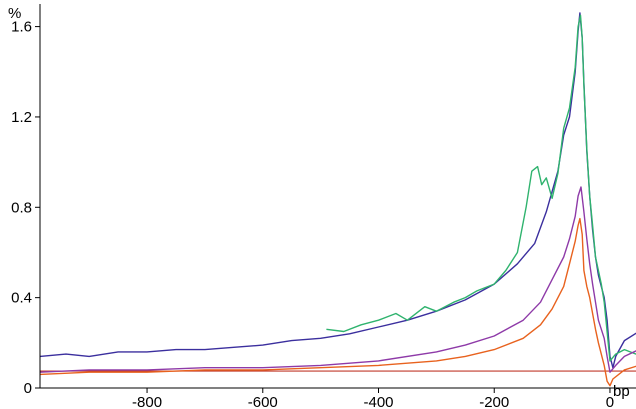 The width and height of the screenshot is (636, 409). What do you see at coordinates (21, 117) in the screenshot?
I see `y-tick-label: 1.2` at bounding box center [21, 117].